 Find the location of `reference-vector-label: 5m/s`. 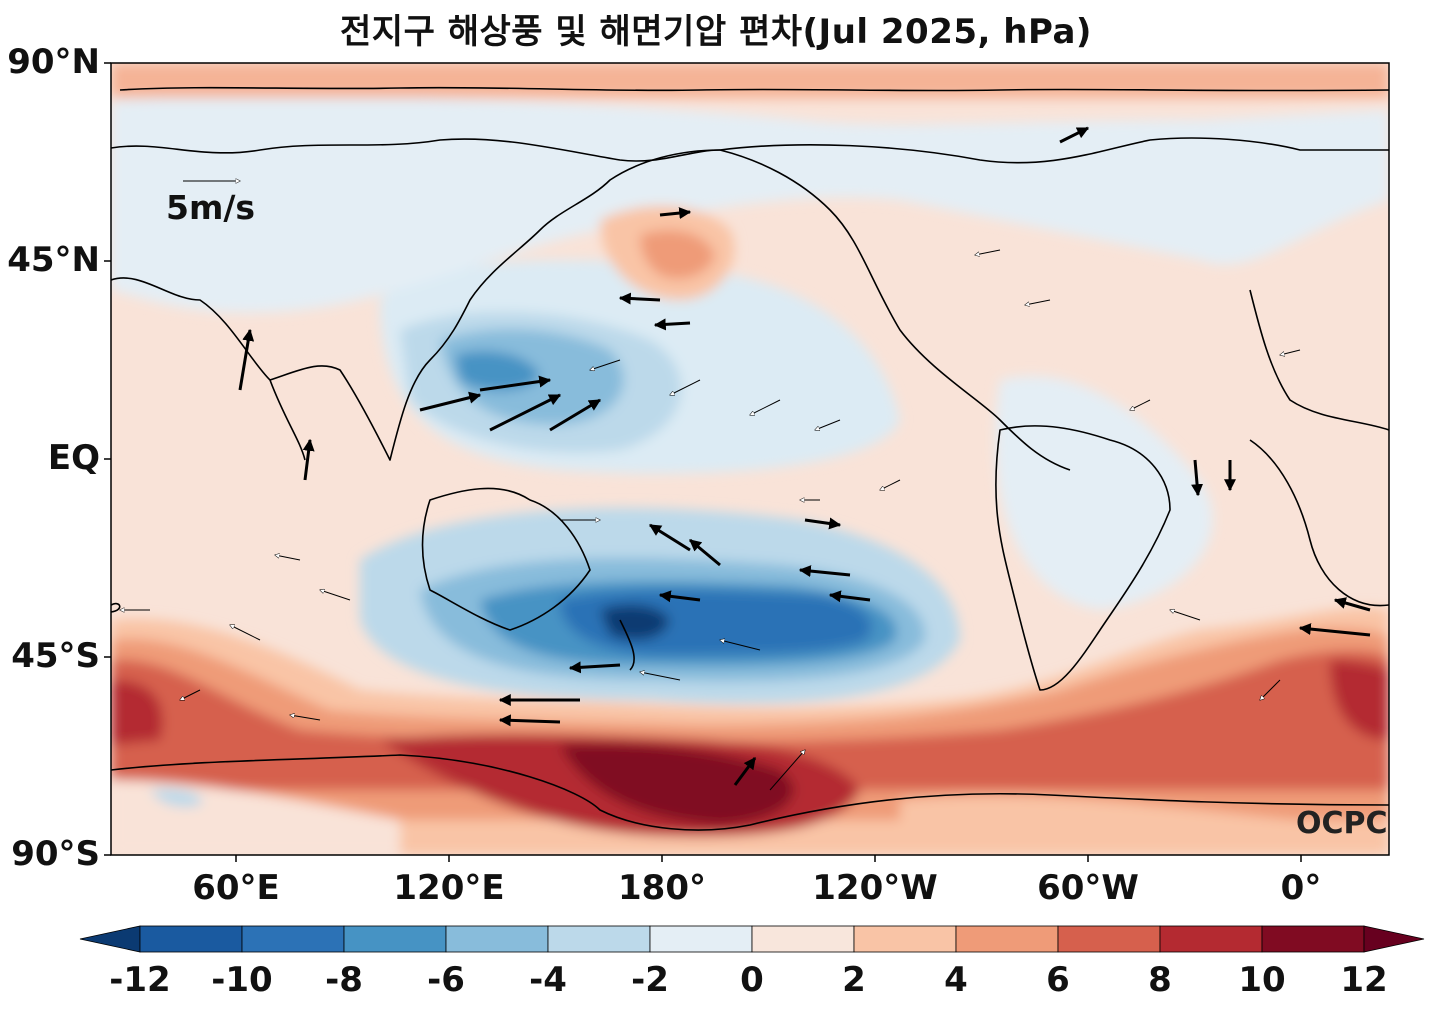

reference-vector-label: 5m/s is located at coordinates (211, 207).